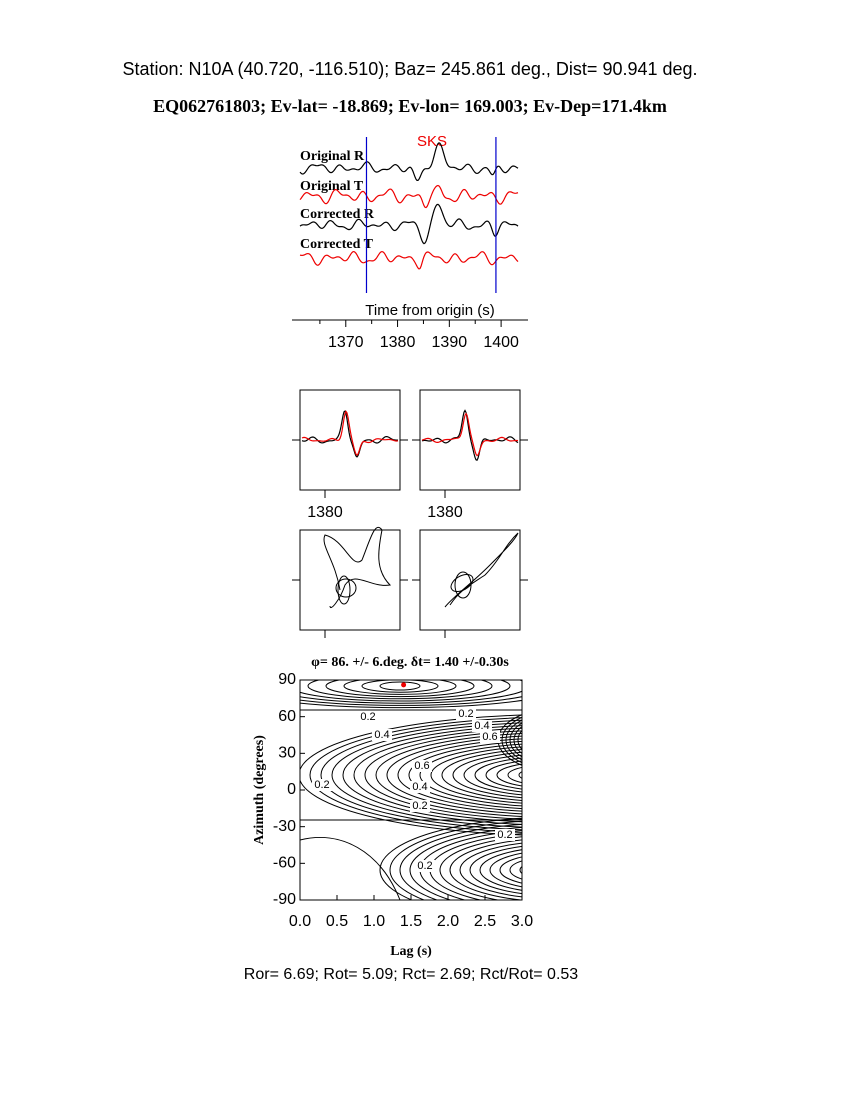 The width and height of the screenshot is (850, 1100). Describe the element at coordinates (410, 662) in the screenshot. I see `contour-title: φ= 86. +/- 6.deg. δt= 1.40 +/-0.30s` at that location.